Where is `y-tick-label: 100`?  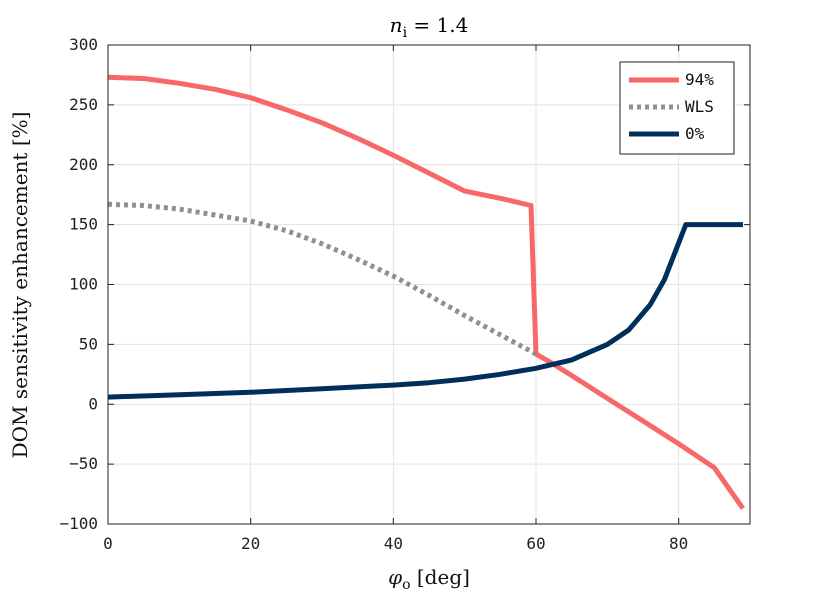 y-tick-label: 100 is located at coordinates (83, 284).